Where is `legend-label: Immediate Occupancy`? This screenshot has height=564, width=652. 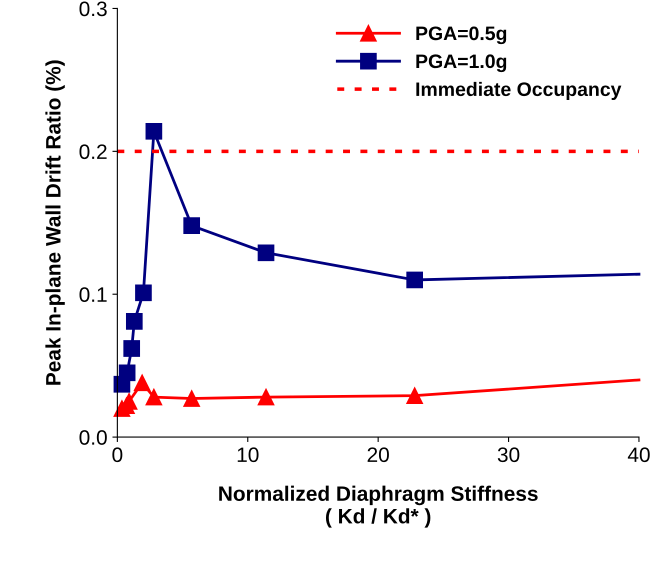 legend-label: Immediate Occupancy is located at coordinates (519, 91).